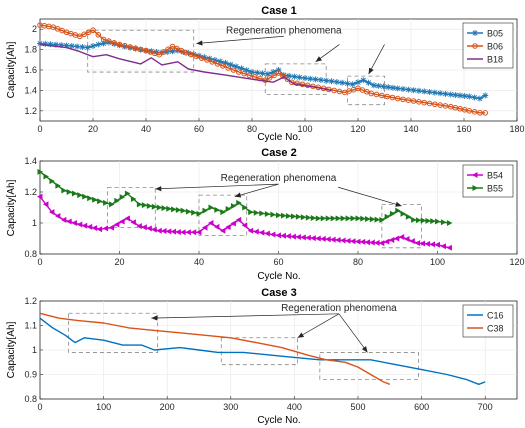 The height and width of the screenshot is (428, 525). What do you see at coordinates (410, 129) in the screenshot?
I see `x-tick-label: 140` at bounding box center [410, 129].